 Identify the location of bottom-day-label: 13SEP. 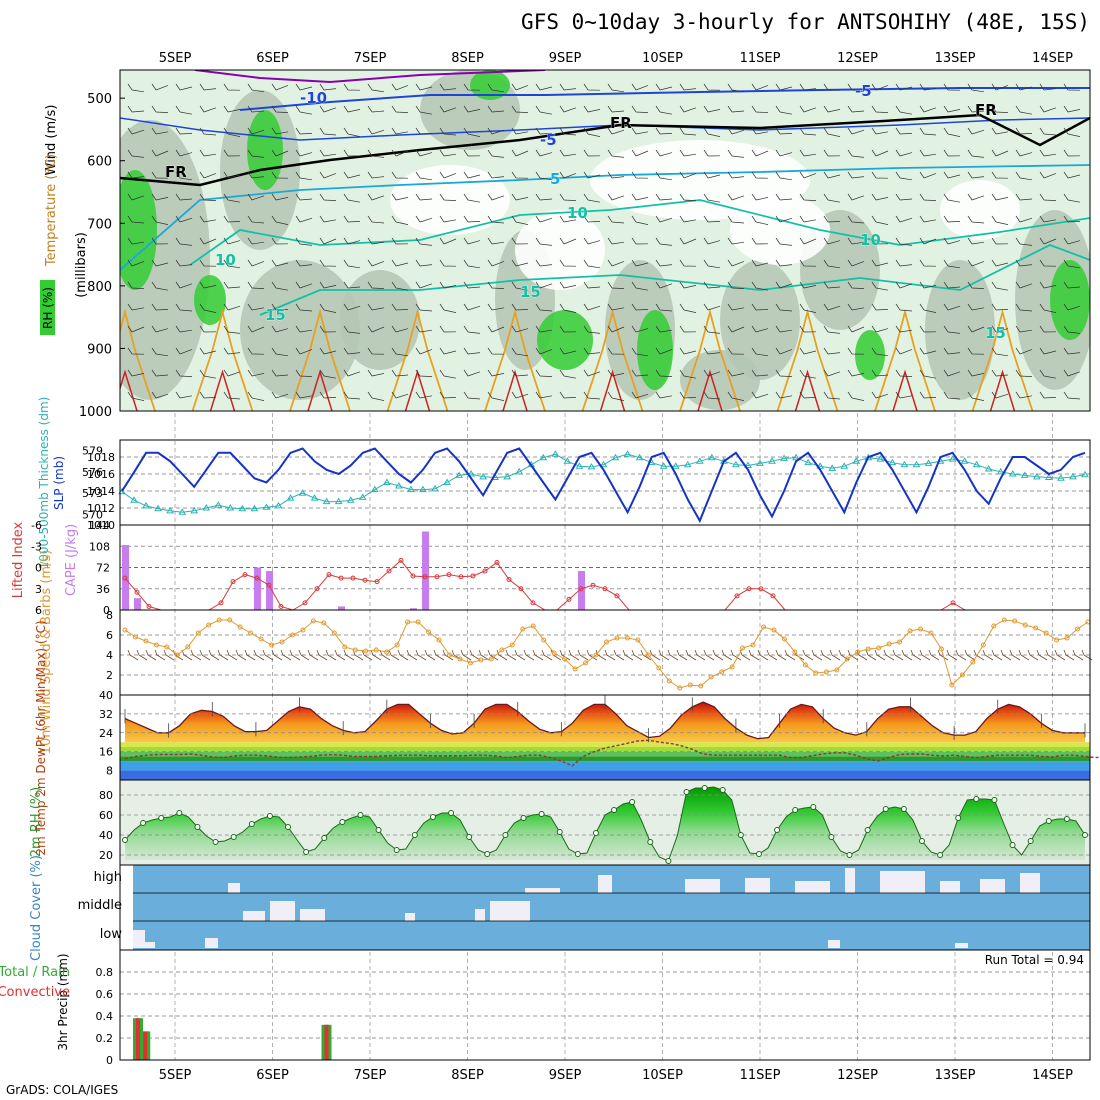
(955, 1075).